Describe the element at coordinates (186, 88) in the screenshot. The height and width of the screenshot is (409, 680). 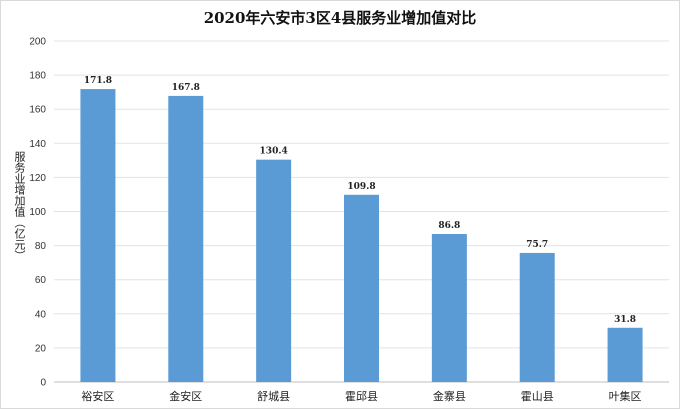
I see `data-label: 167.8` at that location.